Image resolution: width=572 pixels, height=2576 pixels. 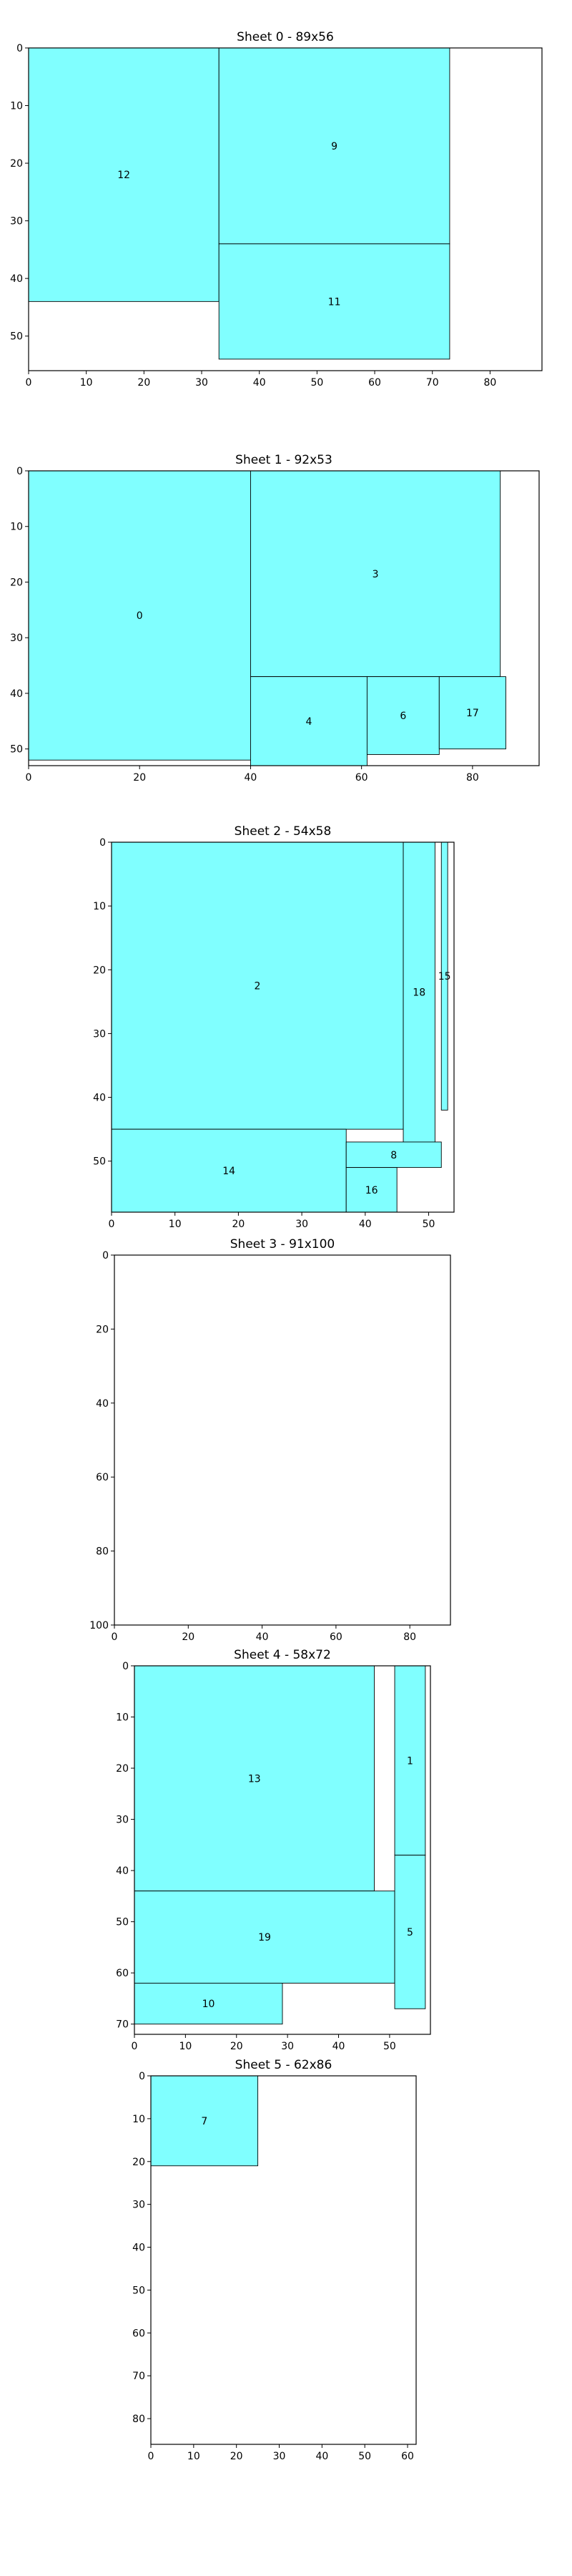 I want to click on sheet-5-ytick-label: 30, so click(x=138, y=2205).